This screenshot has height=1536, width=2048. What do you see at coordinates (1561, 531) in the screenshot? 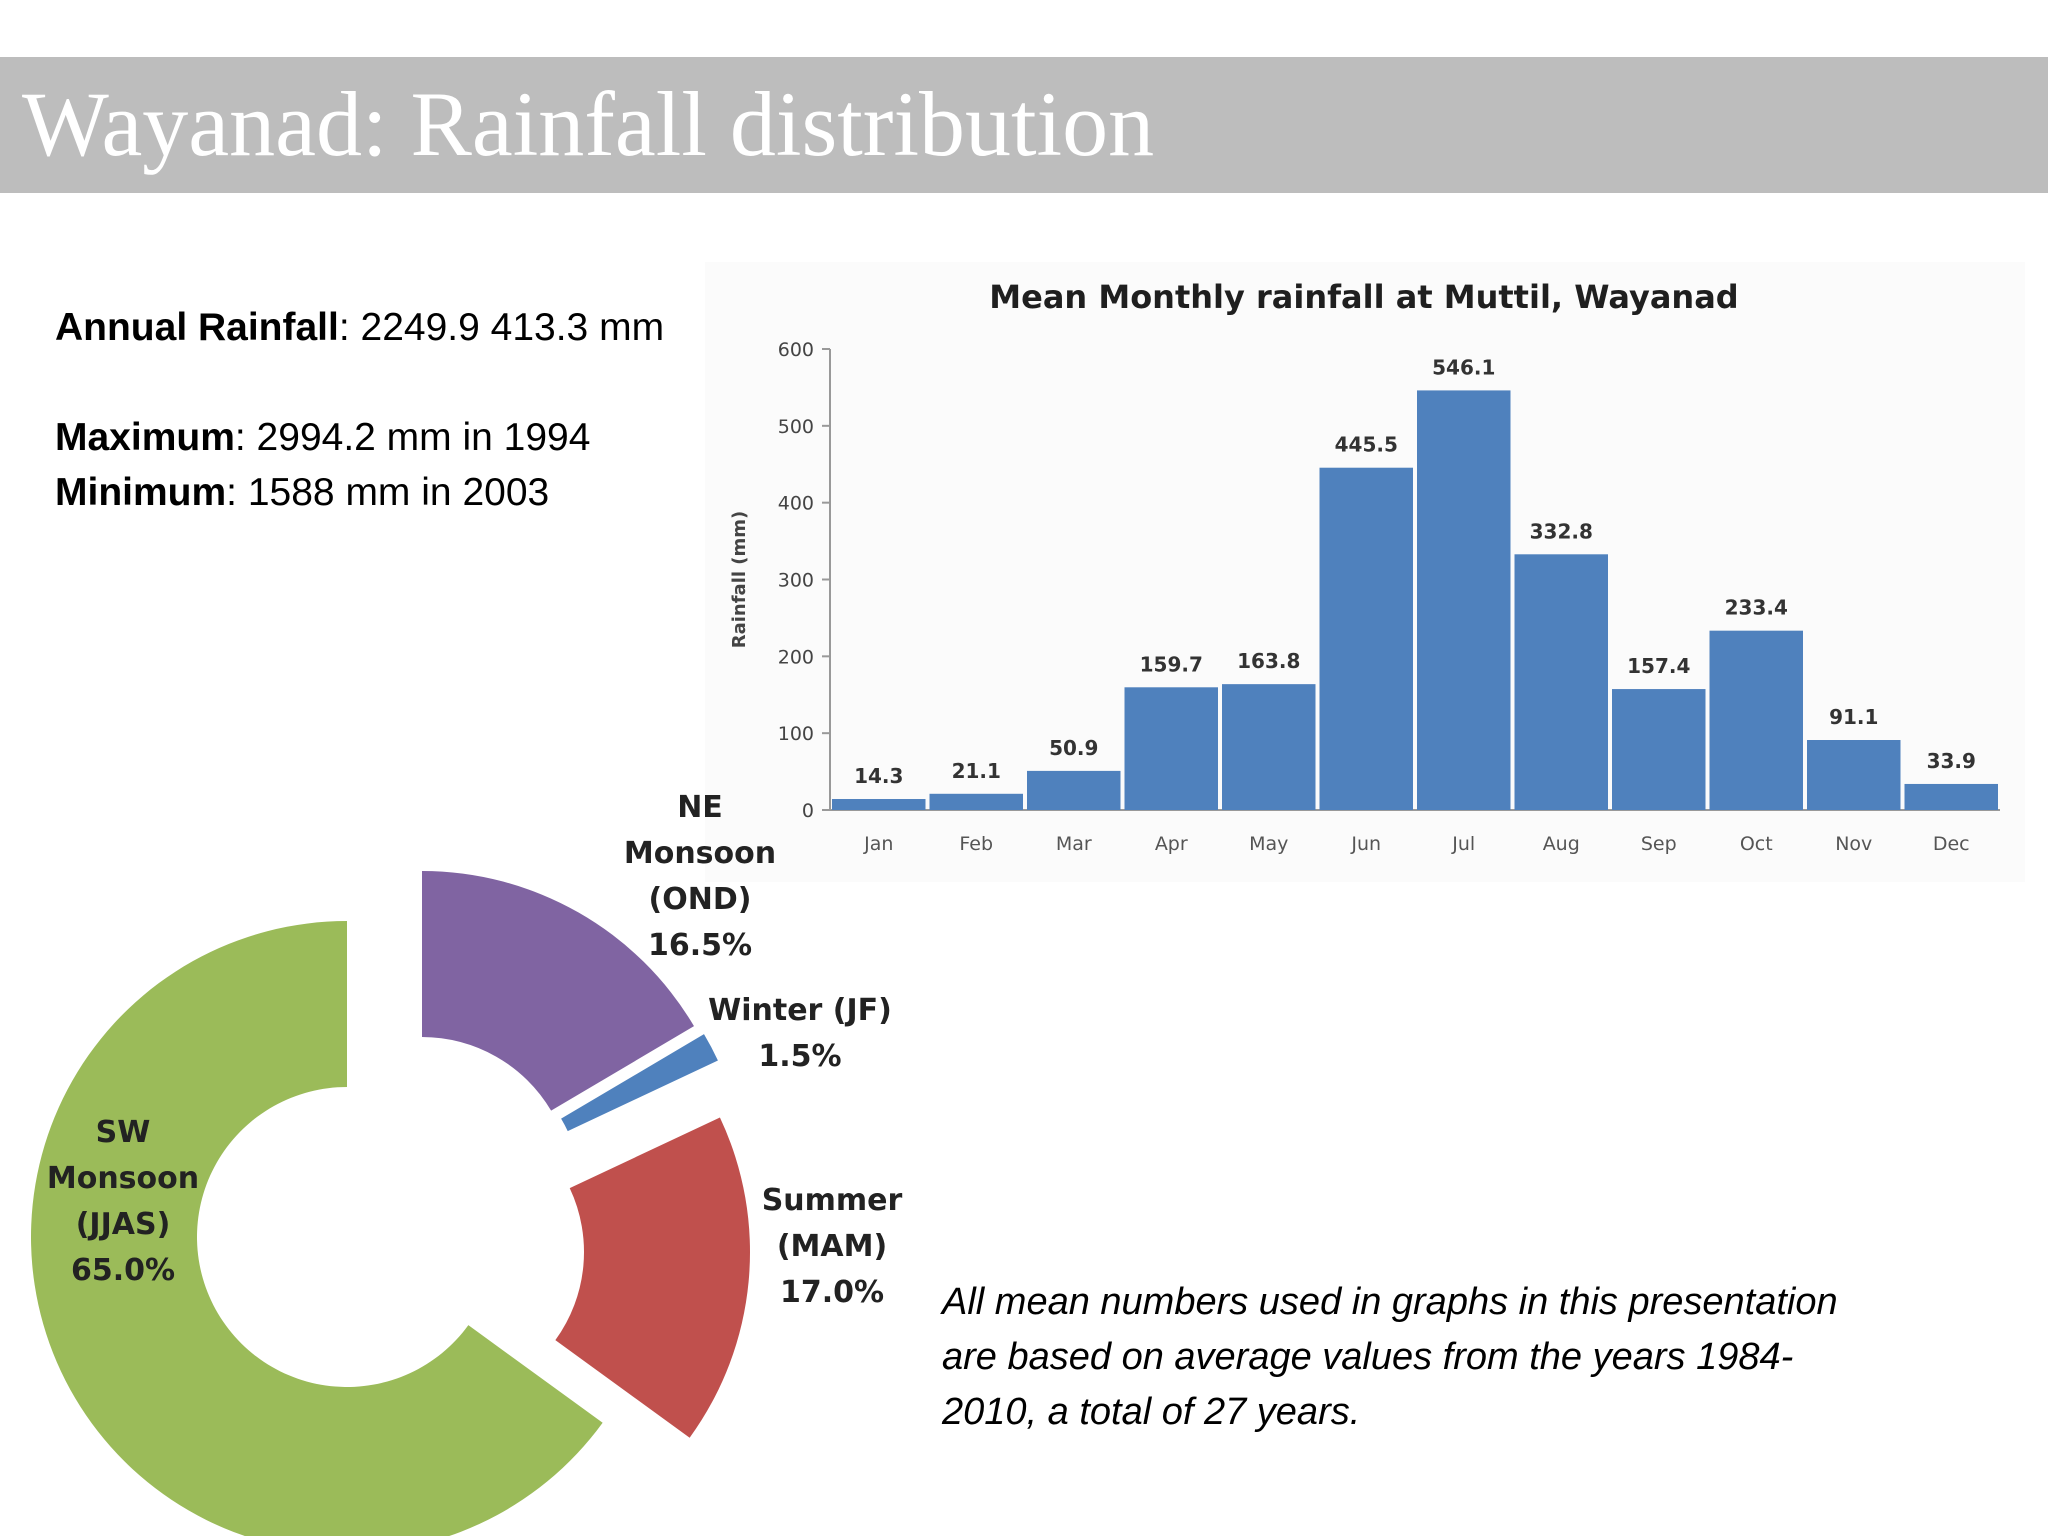
I see `data-label: 332.8` at bounding box center [1561, 531].